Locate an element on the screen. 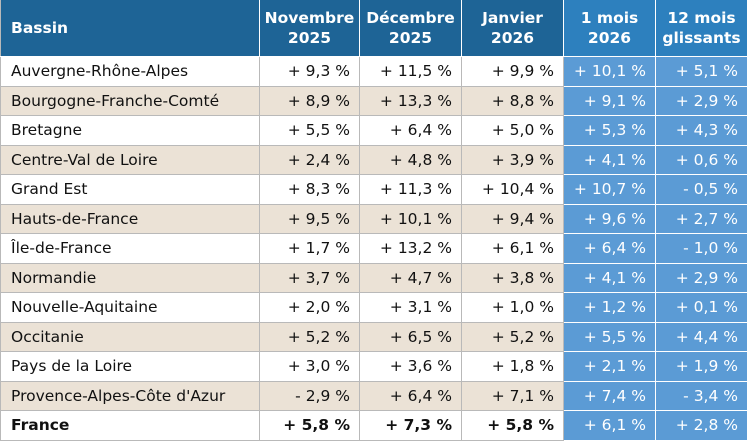 The image size is (747, 441). value-cell-1-mois: + 5,3 % is located at coordinates (609, 130).